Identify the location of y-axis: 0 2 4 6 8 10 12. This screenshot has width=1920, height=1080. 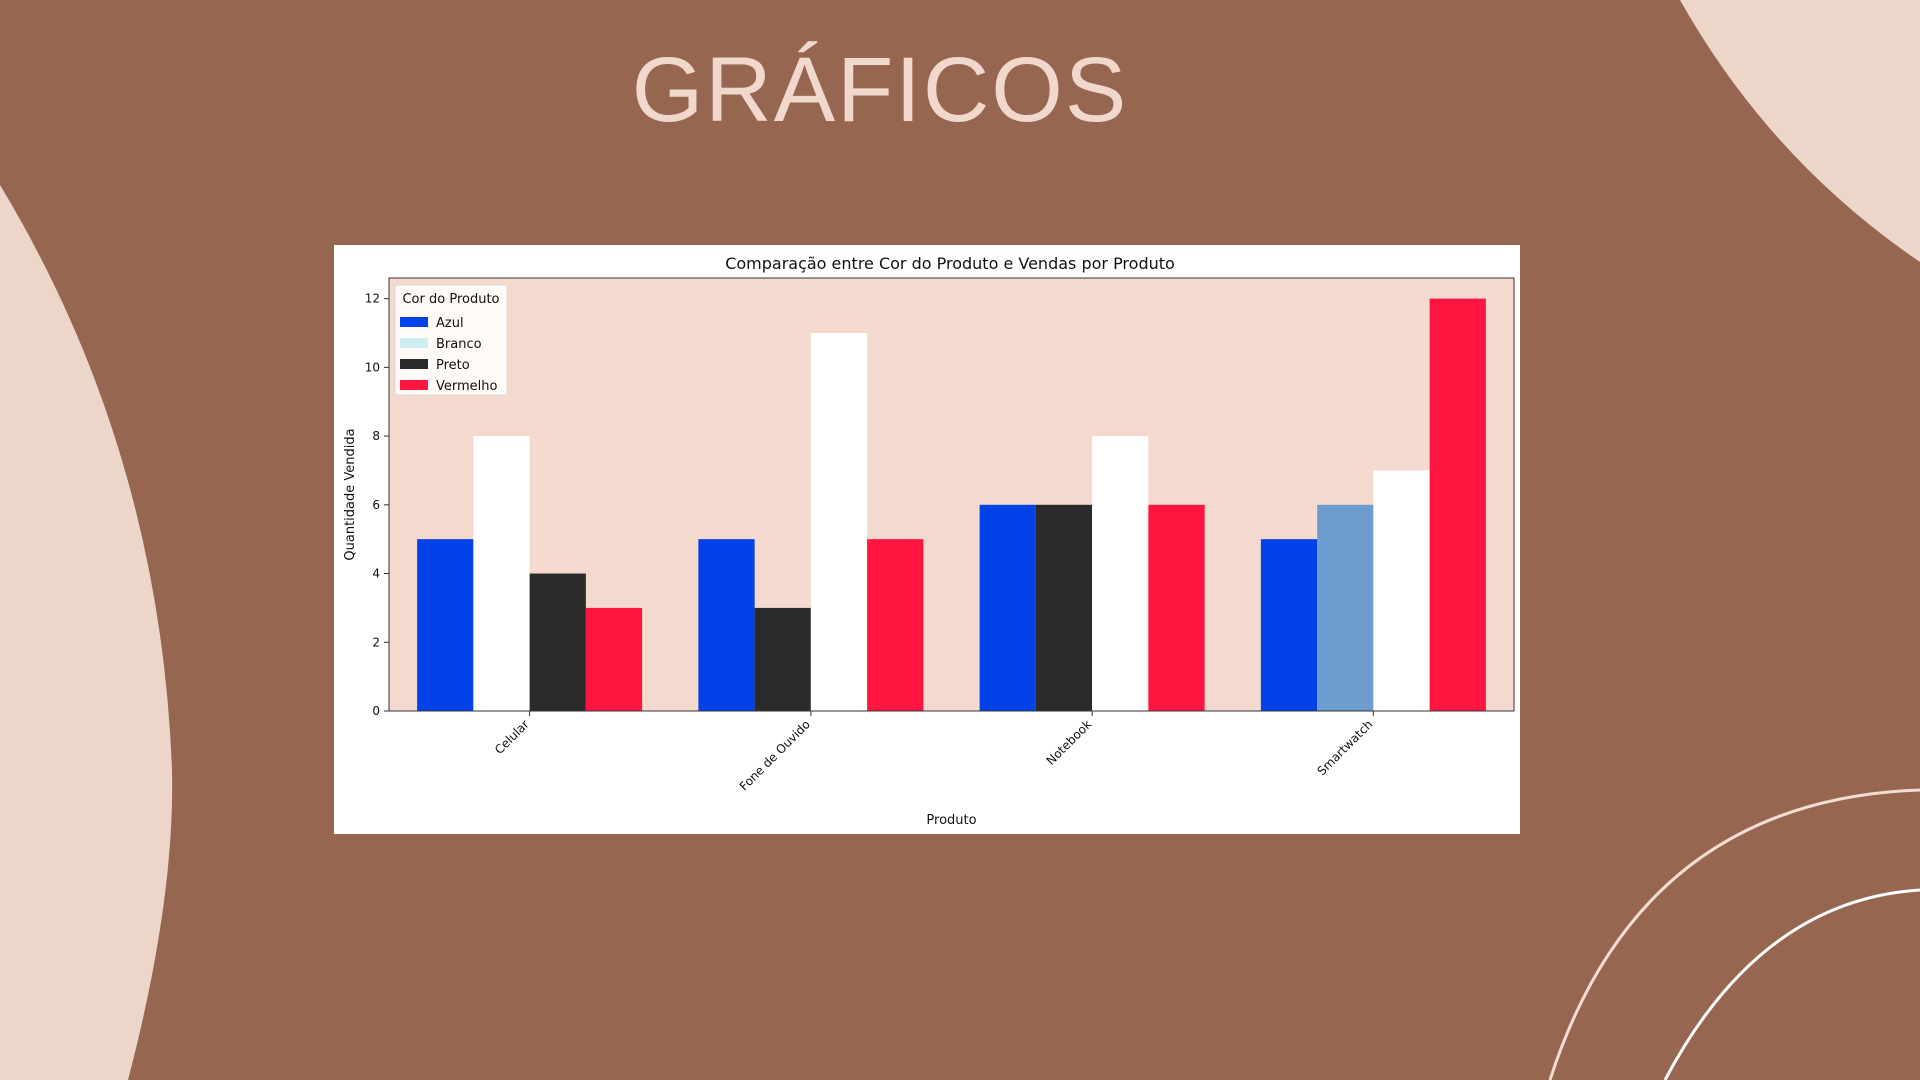
(377, 505).